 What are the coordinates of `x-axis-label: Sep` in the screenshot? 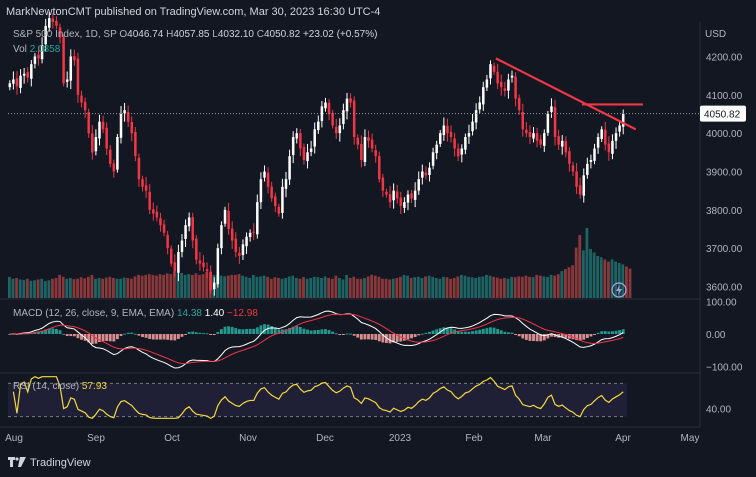 It's located at (96, 438).